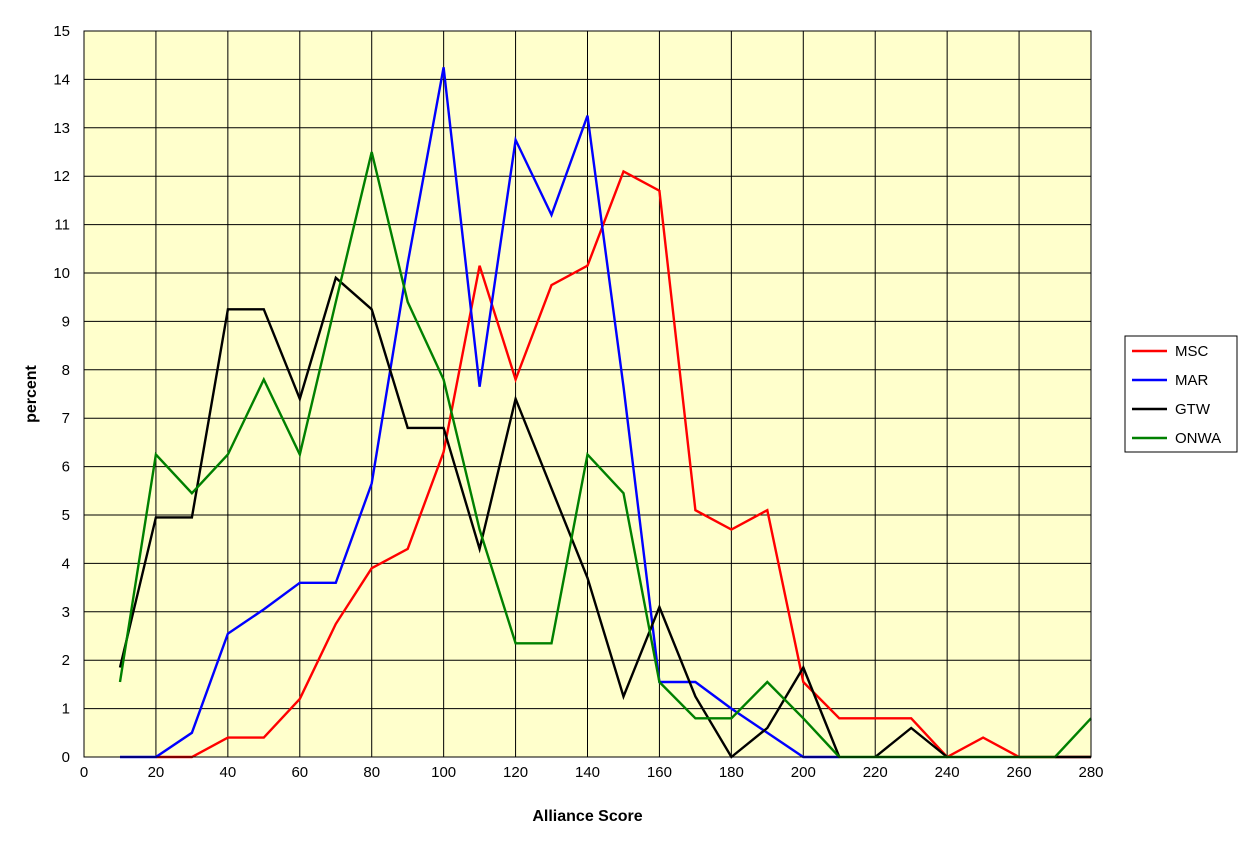  I want to click on legend-box, so click(1181, 394).